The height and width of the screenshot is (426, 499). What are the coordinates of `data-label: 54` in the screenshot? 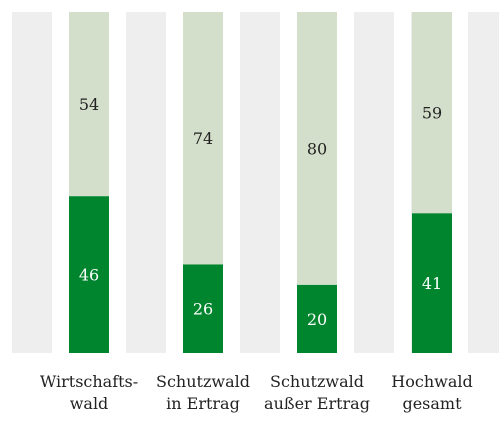 It's located at (89, 104).